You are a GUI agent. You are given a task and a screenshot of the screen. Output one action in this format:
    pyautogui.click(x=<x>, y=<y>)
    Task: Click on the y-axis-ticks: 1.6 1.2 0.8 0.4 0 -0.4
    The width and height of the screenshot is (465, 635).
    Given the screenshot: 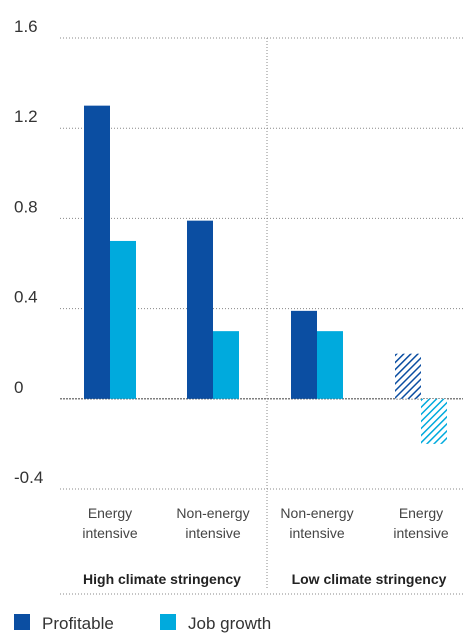 What is the action you would take?
    pyautogui.click(x=28, y=252)
    